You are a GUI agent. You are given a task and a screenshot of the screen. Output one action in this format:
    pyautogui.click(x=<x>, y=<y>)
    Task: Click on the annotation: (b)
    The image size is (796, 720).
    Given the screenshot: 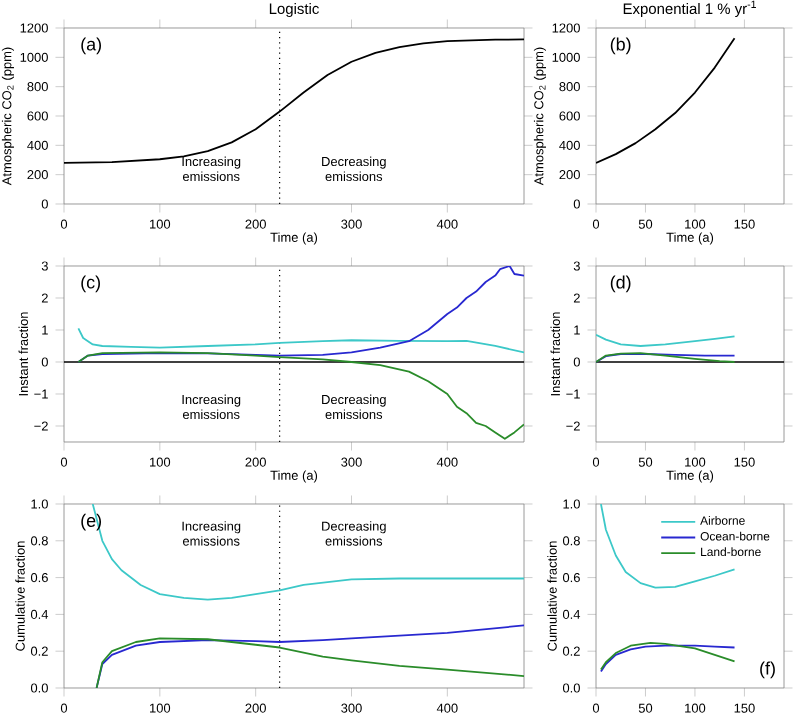 What is the action you would take?
    pyautogui.click(x=620, y=46)
    